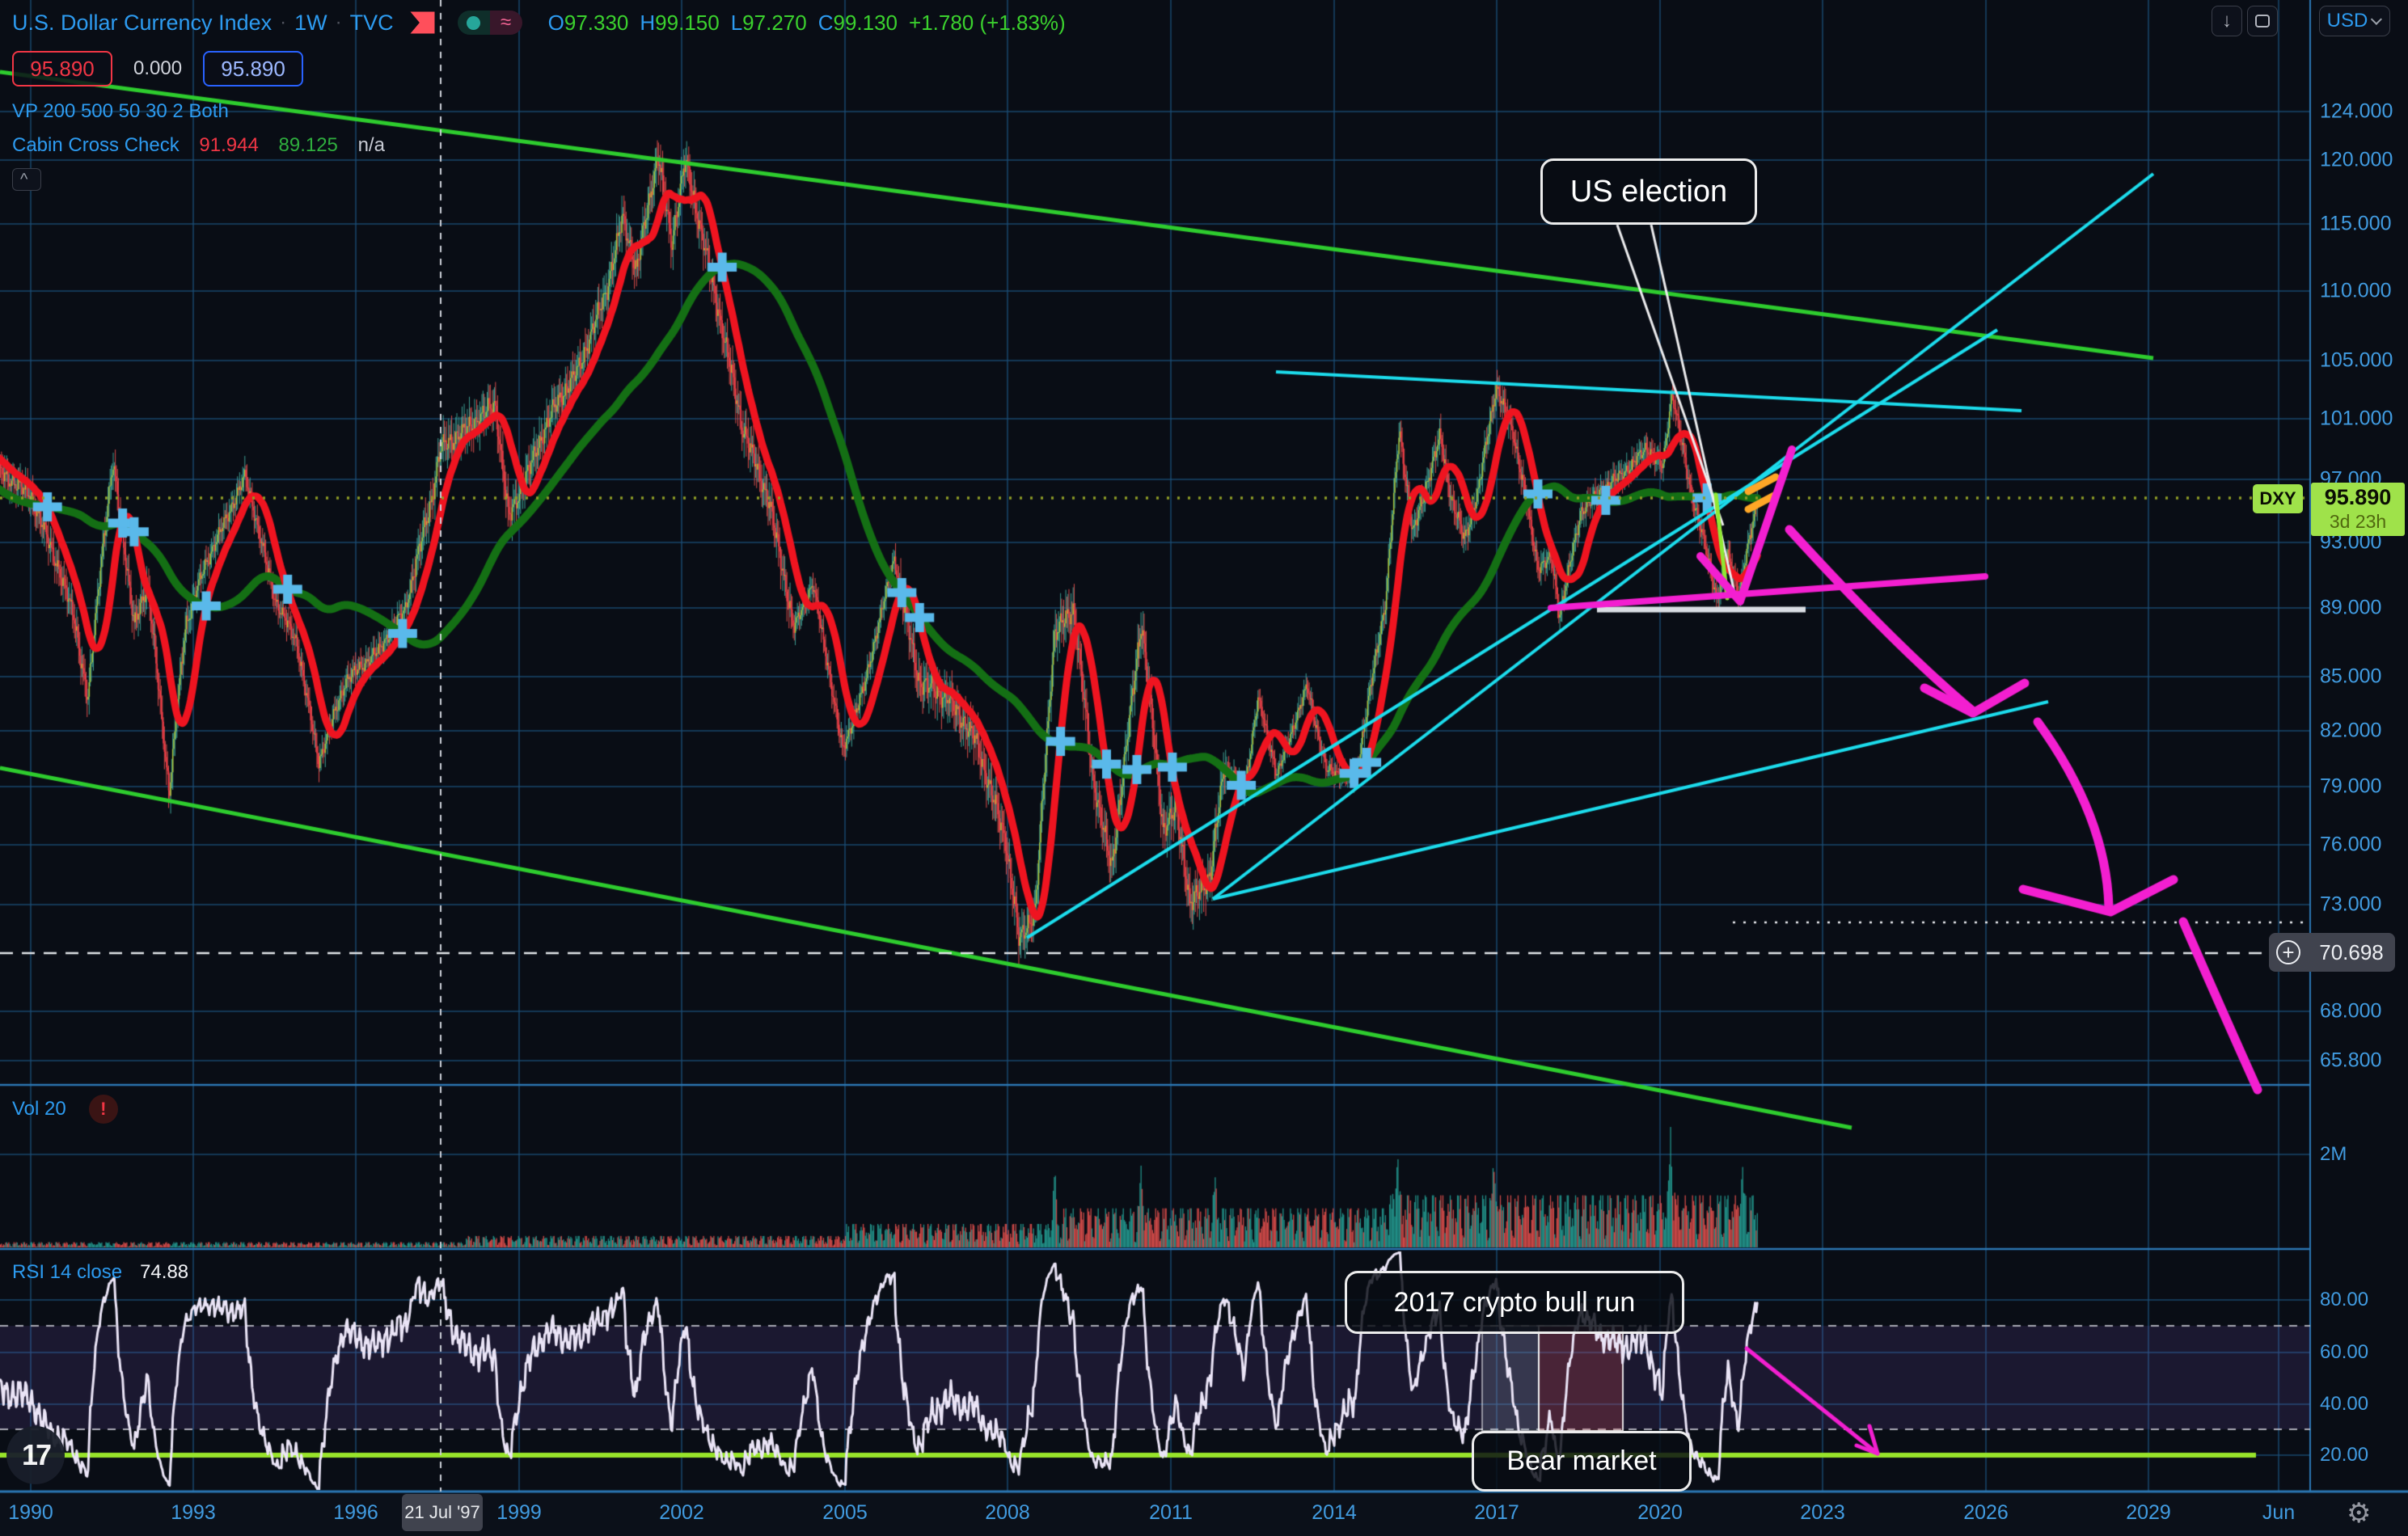  I want to click on interval-button: 1W, so click(310, 22).